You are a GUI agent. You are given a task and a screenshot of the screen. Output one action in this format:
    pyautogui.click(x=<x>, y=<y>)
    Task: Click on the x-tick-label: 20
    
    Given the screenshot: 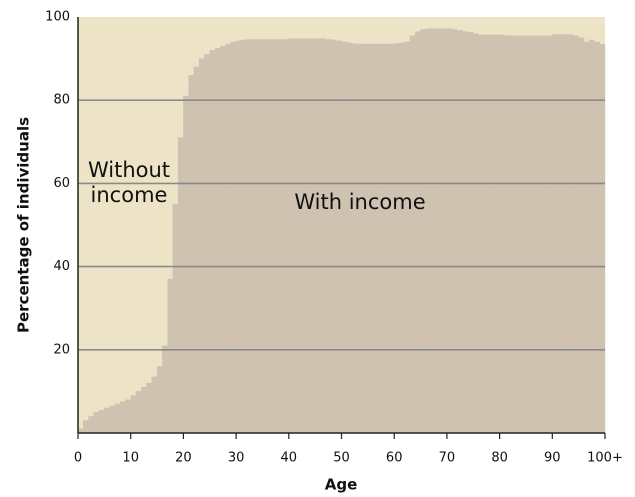 What is the action you would take?
    pyautogui.click(x=183, y=458)
    